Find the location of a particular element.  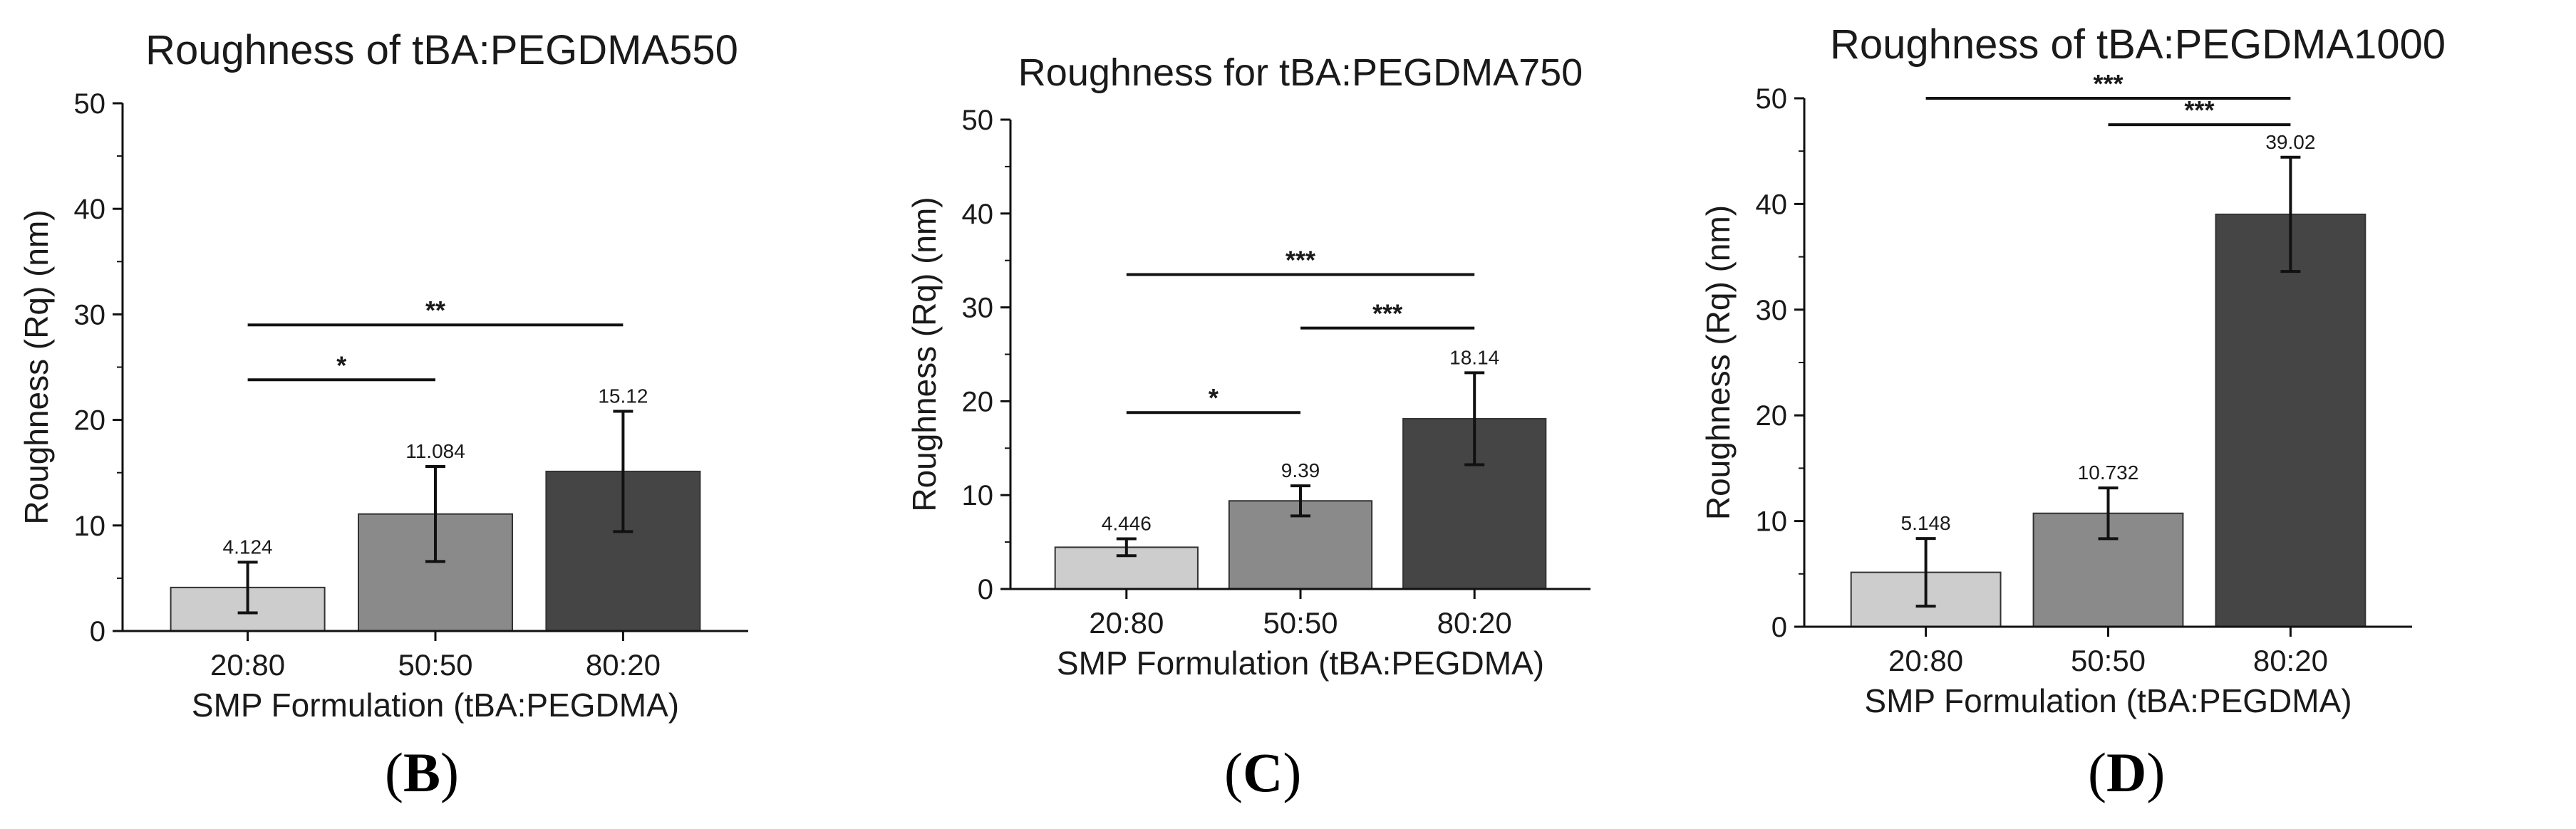

significance-label: ** is located at coordinates (435, 311).